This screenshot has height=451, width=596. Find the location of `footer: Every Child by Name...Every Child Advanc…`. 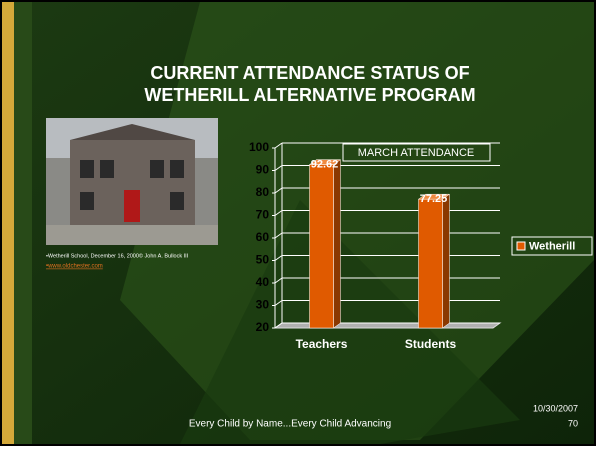

footer: Every Child by Name...Every Child Advanc… is located at coordinates (290, 424).